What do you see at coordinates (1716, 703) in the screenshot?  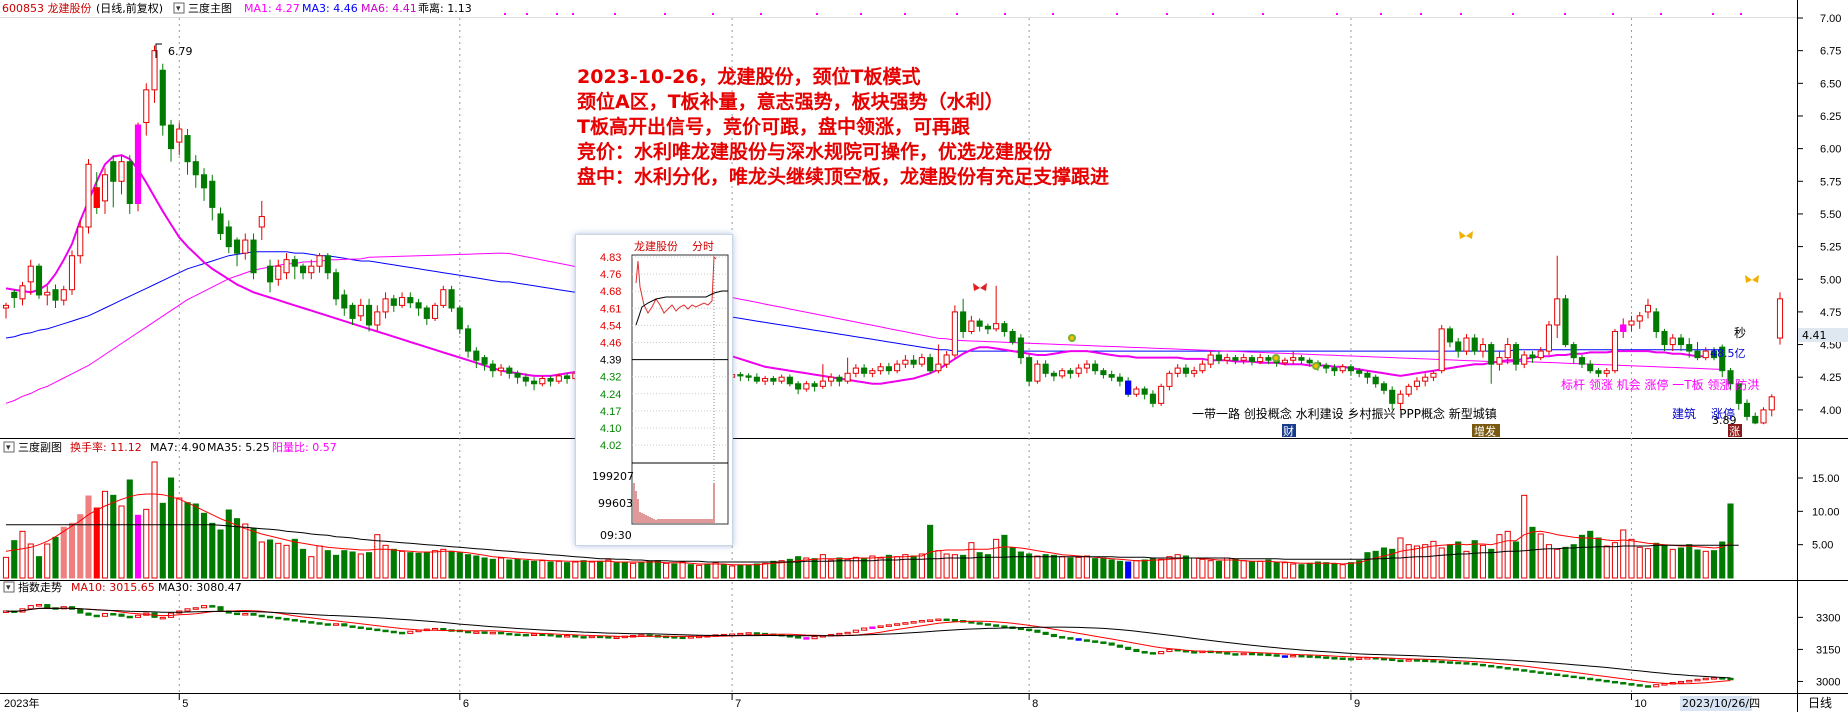 I see `date-tag` at bounding box center [1716, 703].